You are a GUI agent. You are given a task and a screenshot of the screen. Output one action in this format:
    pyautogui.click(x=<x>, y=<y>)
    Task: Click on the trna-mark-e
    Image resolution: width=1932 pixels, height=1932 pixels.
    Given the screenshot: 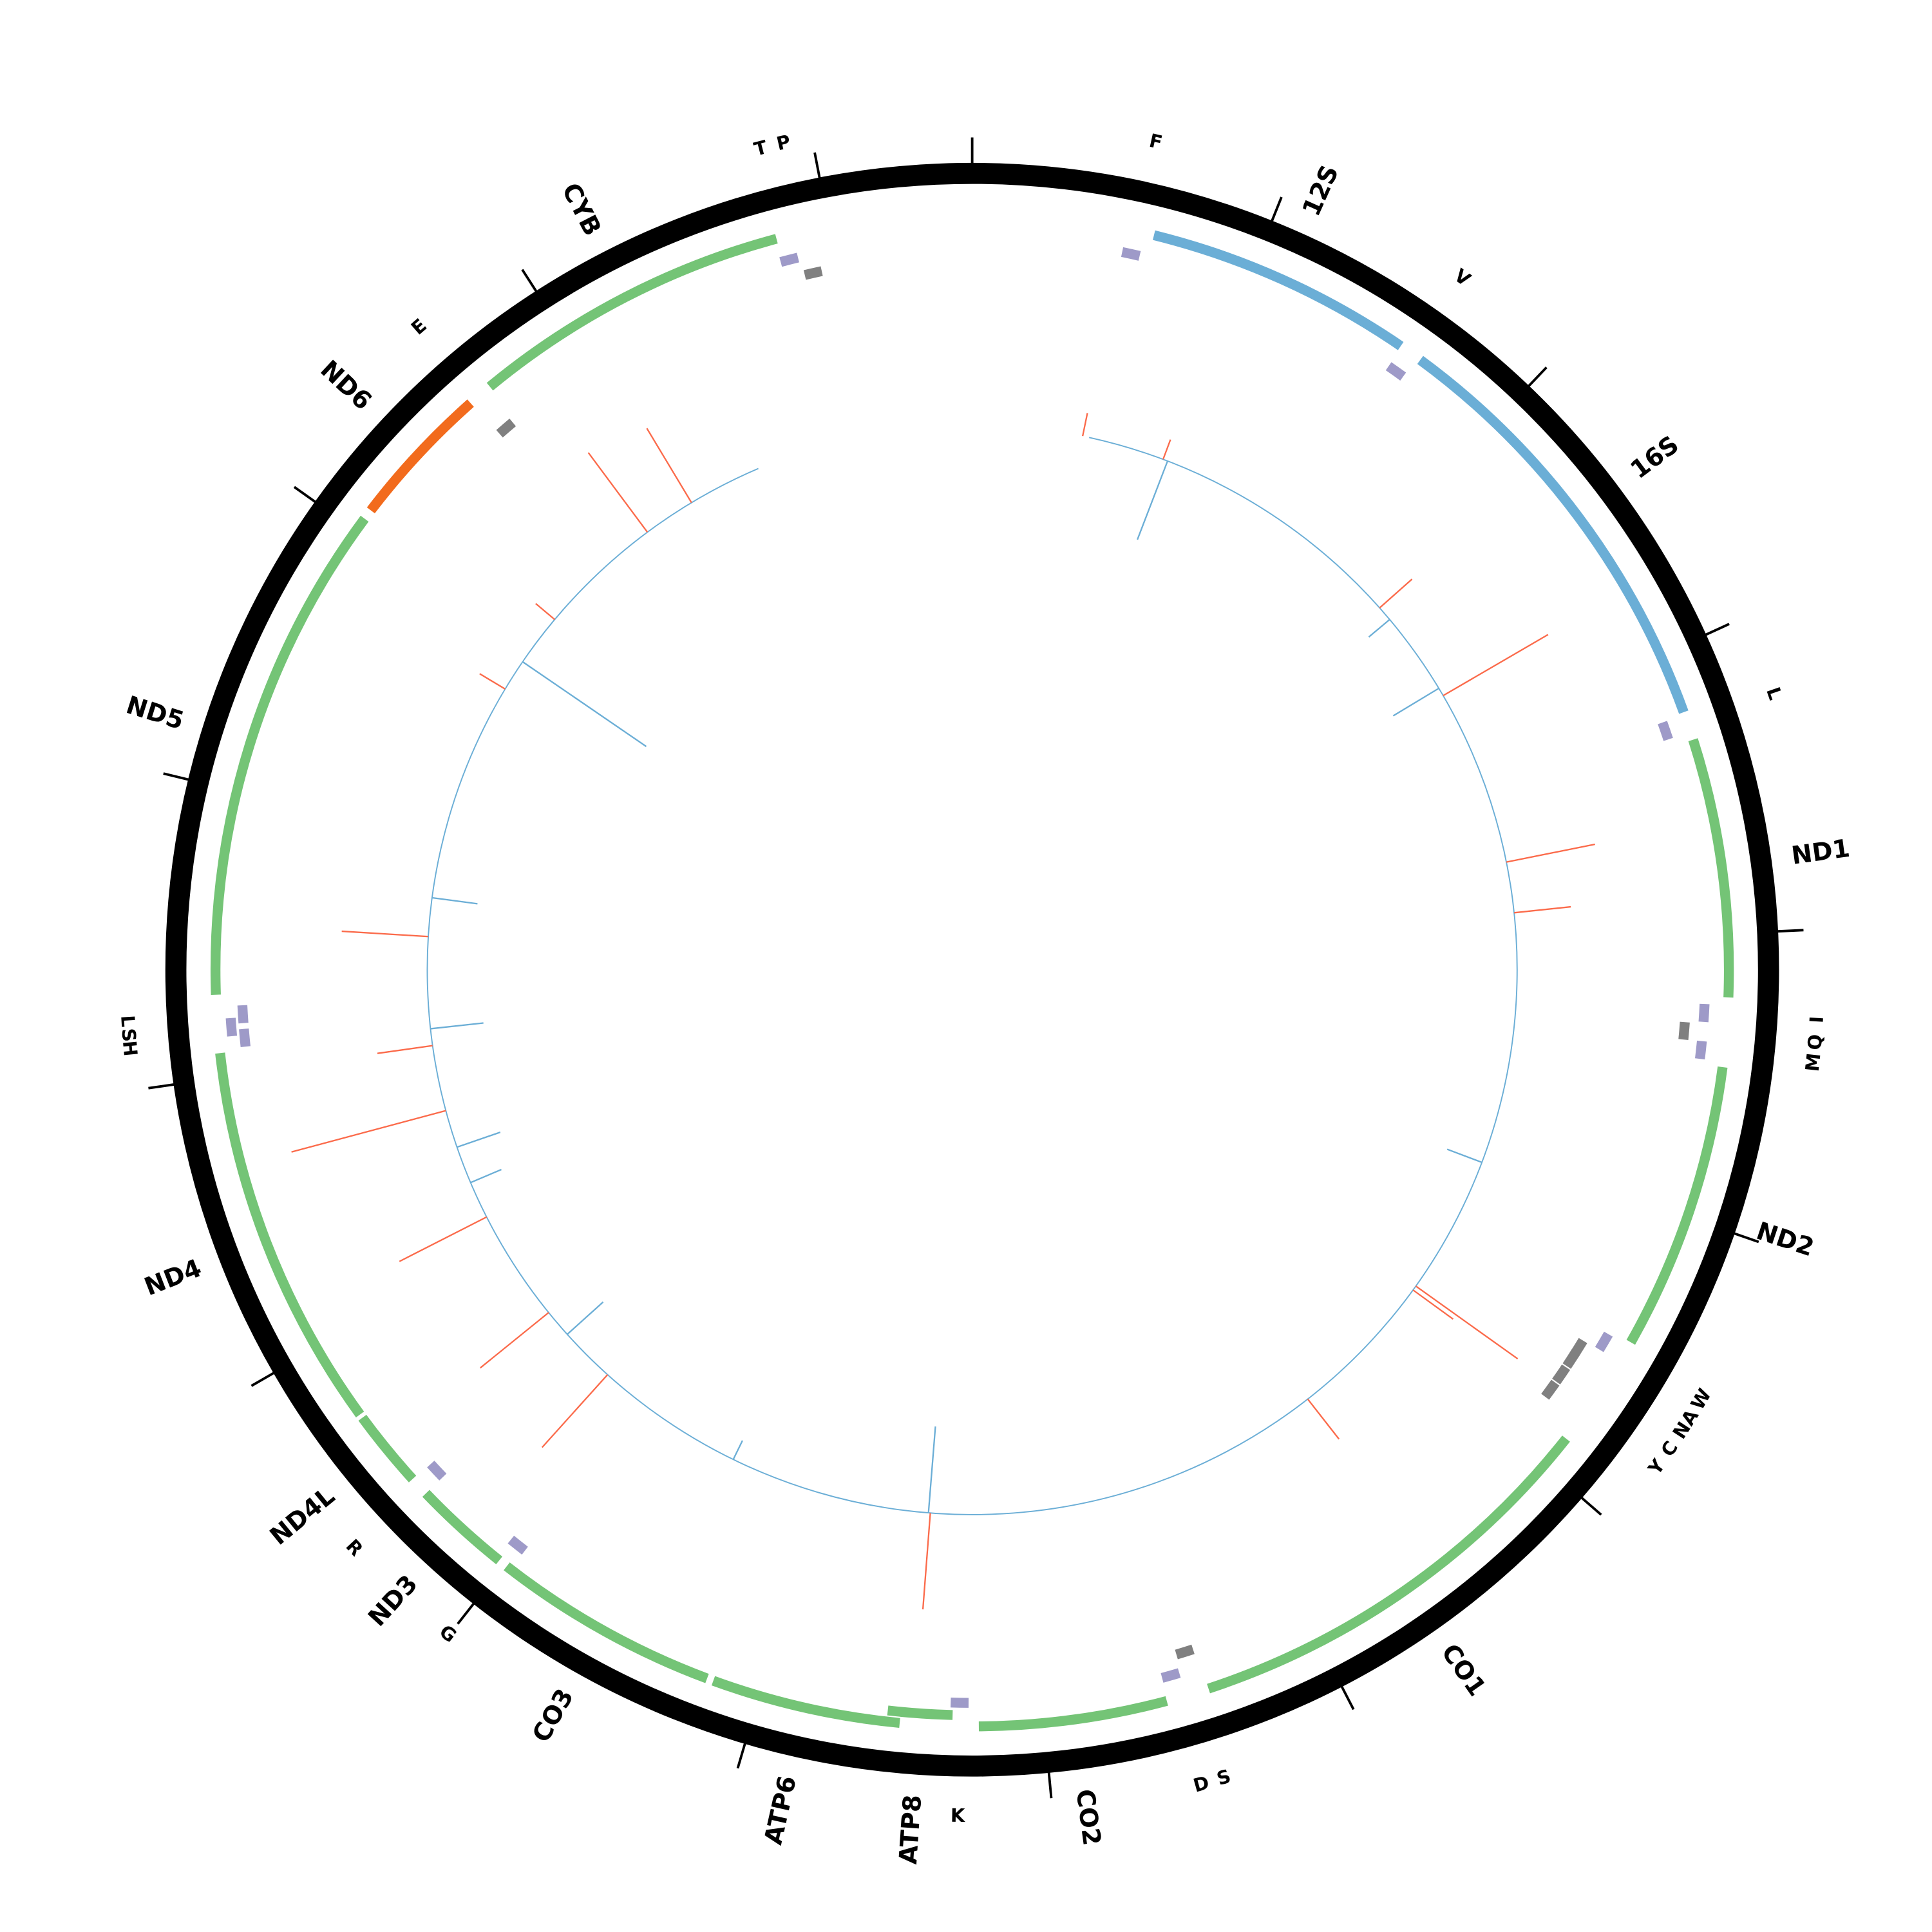 What is the action you would take?
    pyautogui.click(x=506, y=429)
    